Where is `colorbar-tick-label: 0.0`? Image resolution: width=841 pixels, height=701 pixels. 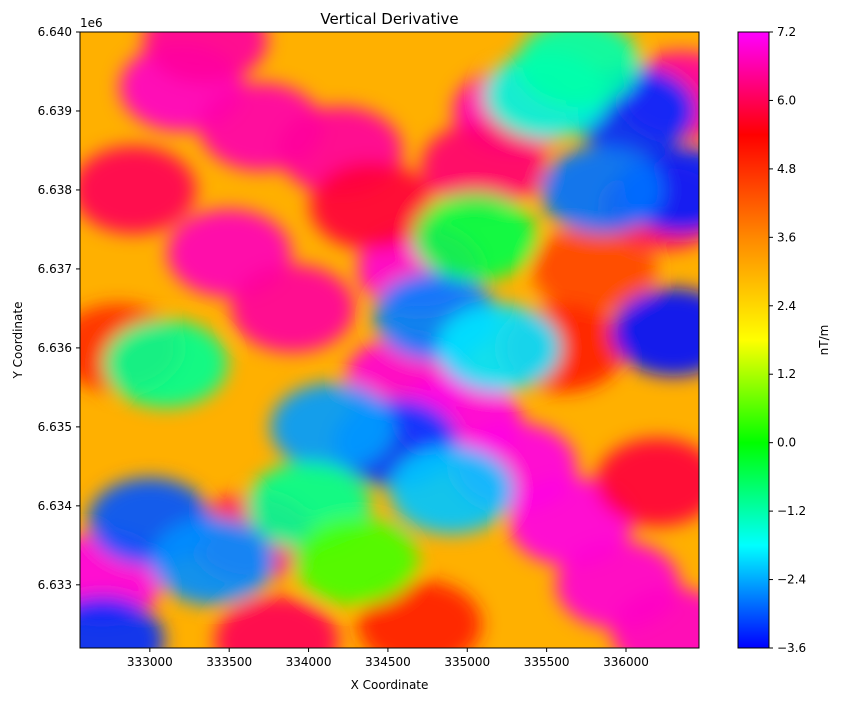 colorbar-tick-label: 0.0 is located at coordinates (786, 443).